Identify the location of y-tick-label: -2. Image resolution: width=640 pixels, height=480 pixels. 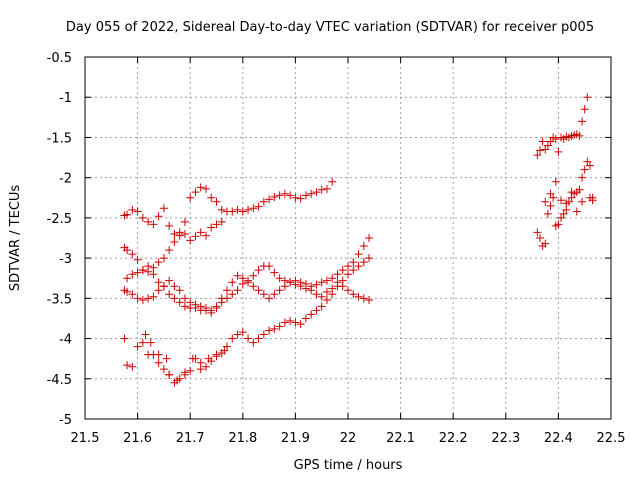
(65, 179).